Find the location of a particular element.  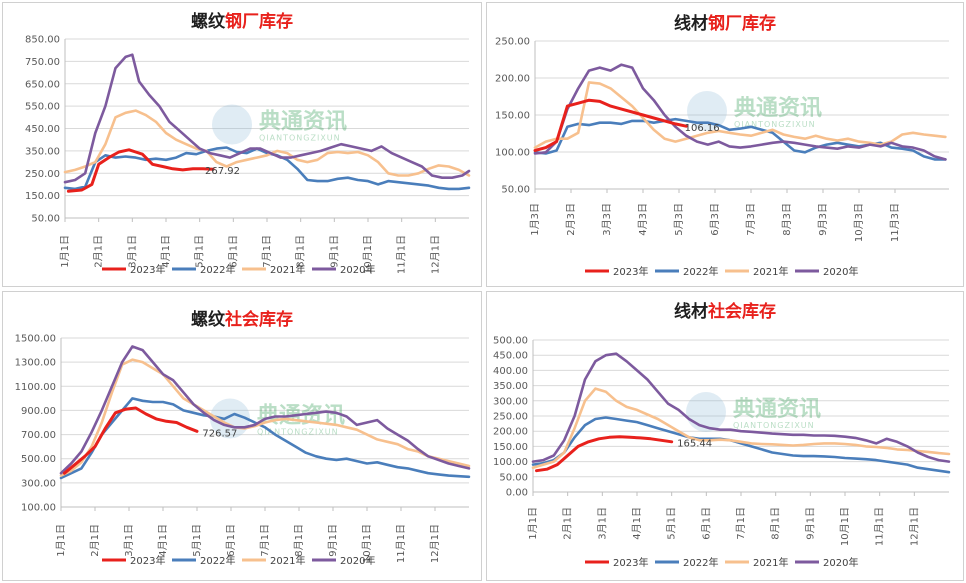

chart-title: 线材社会库存 is located at coordinates (725, 311).